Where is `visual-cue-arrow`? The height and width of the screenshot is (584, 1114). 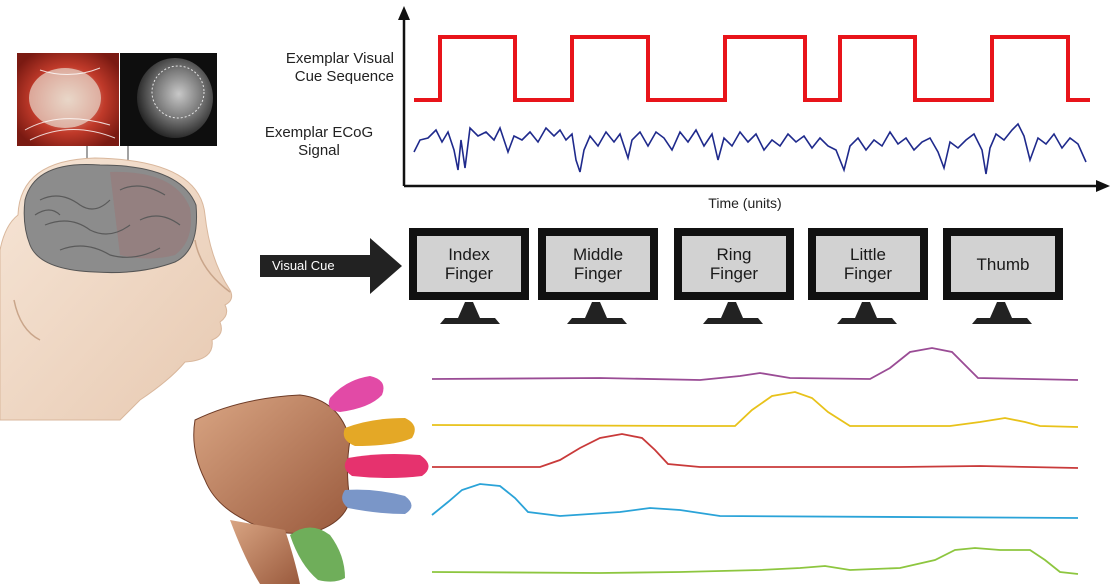
visual-cue-arrow is located at coordinates (331, 266).